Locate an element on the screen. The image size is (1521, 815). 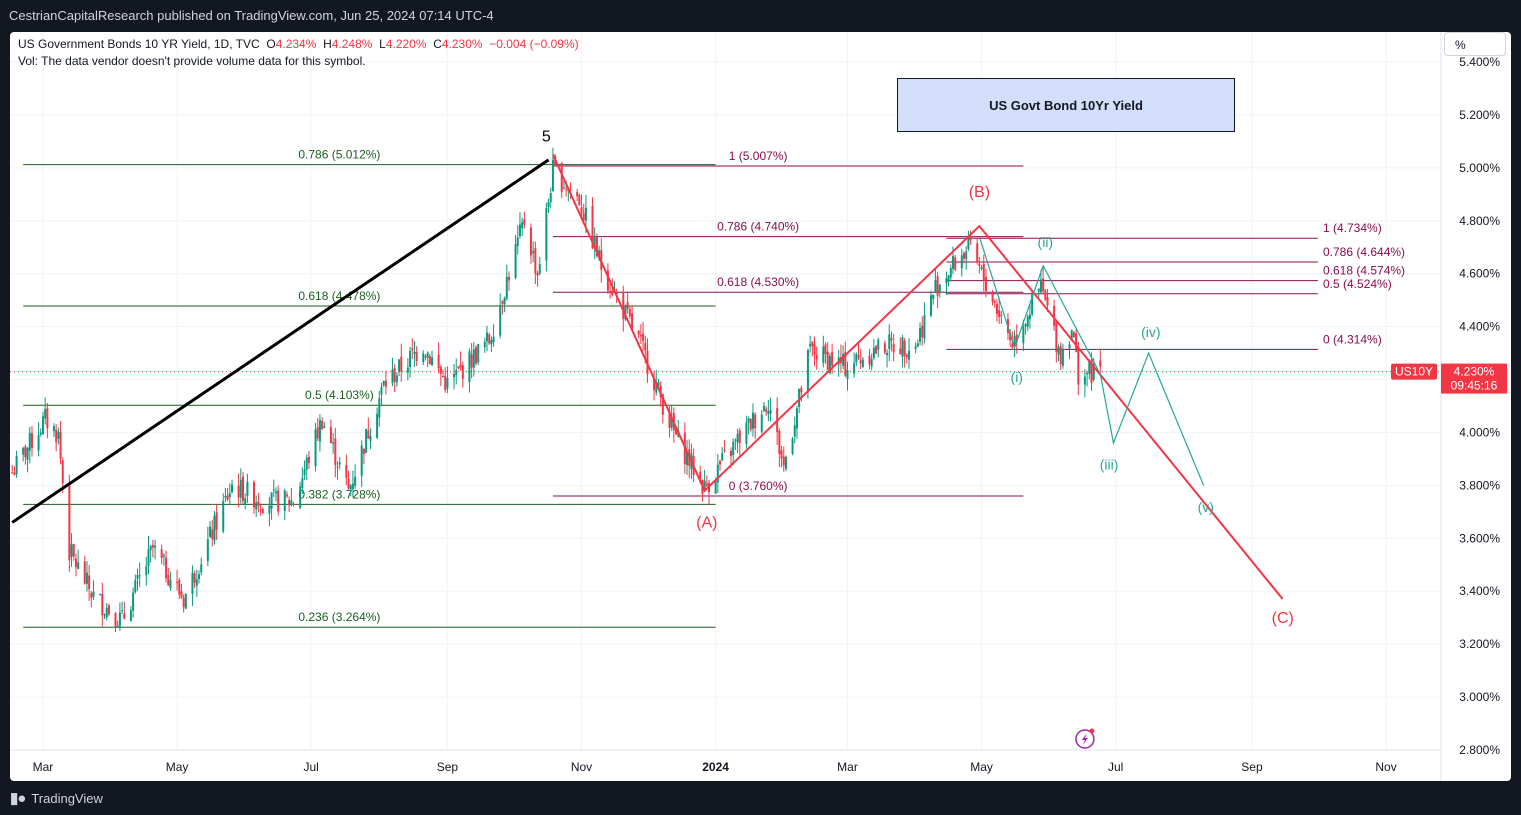
wave-label: (i) is located at coordinates (1017, 377).